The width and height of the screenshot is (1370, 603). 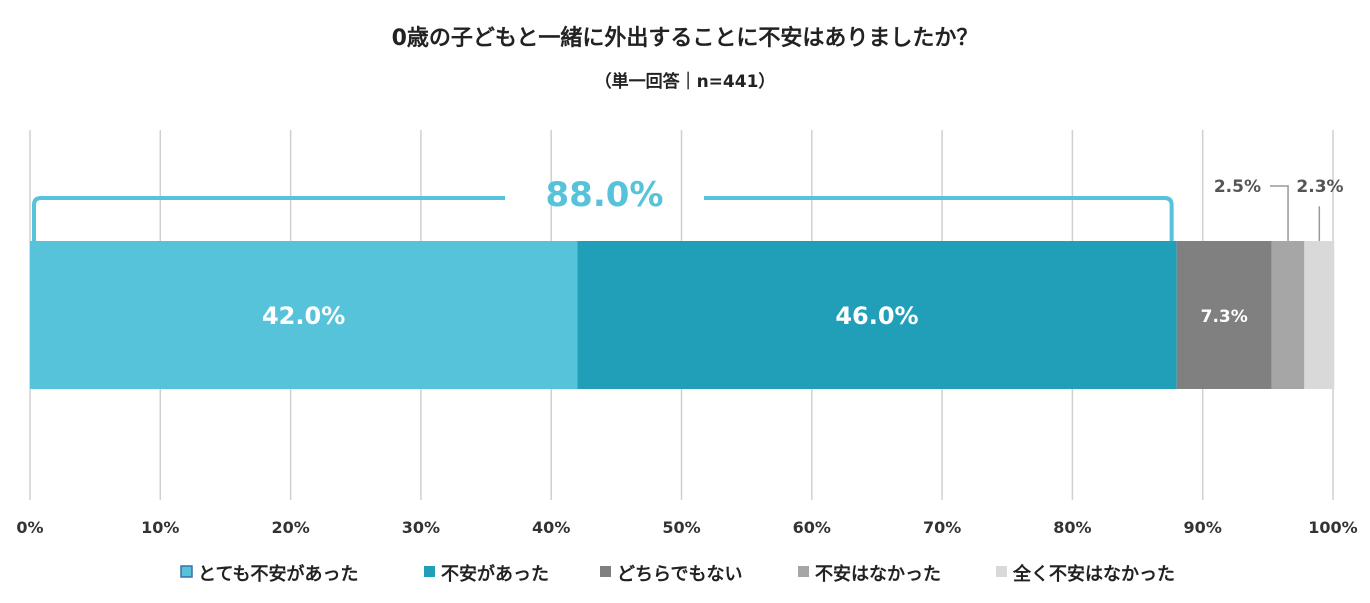 What do you see at coordinates (160, 527) in the screenshot?
I see `x-tick-label: 10%` at bounding box center [160, 527].